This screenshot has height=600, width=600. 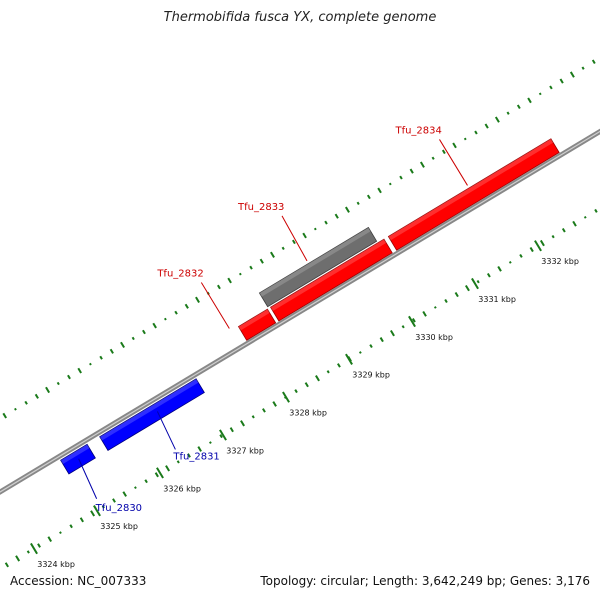 What do you see at coordinates (56, 564) in the screenshot?
I see `ruler-tick-label: 3324 kbp` at bounding box center [56, 564].